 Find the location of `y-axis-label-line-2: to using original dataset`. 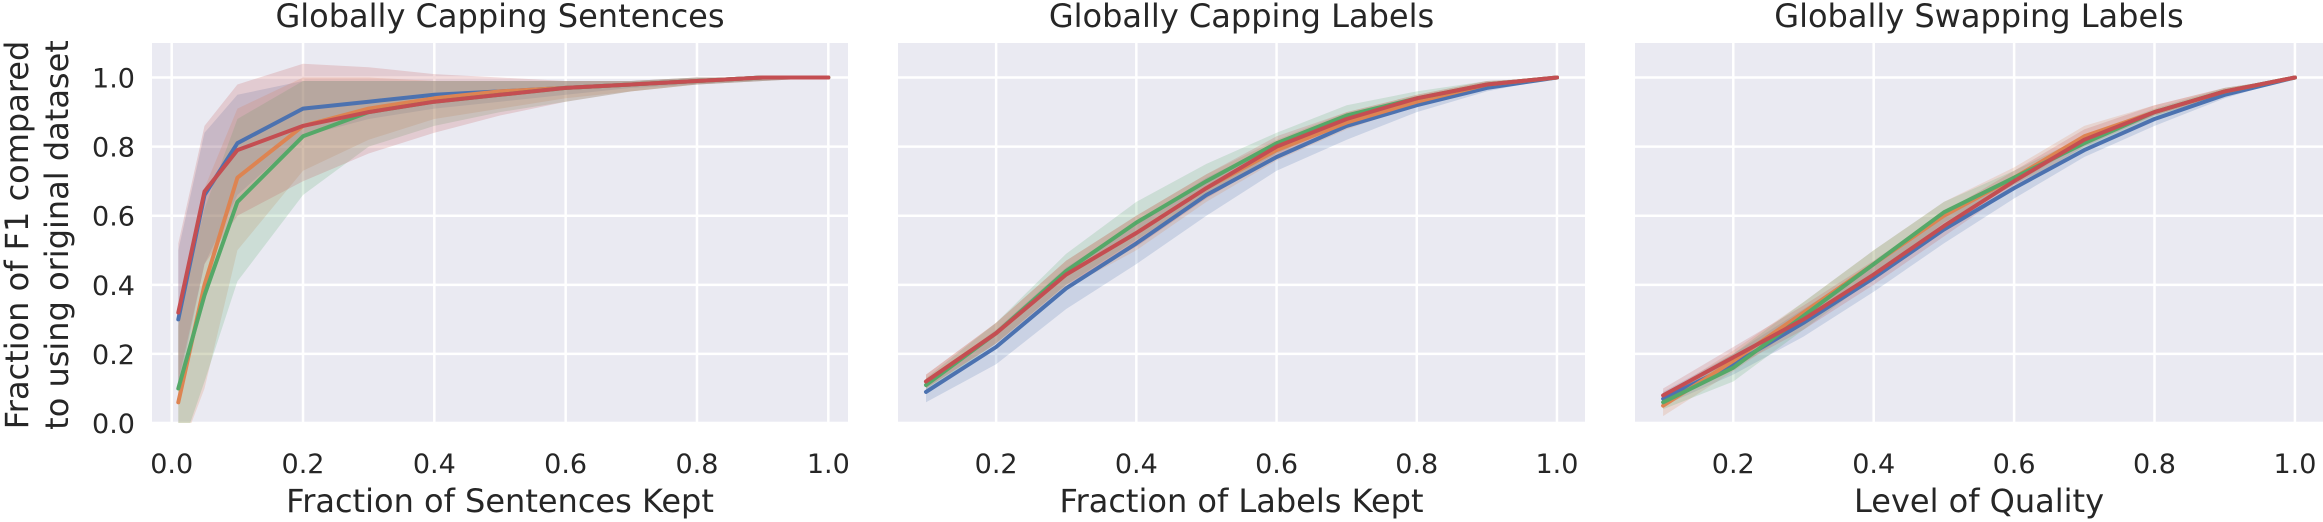

y-axis-label-line-2: to using original dataset is located at coordinates (57, 235).